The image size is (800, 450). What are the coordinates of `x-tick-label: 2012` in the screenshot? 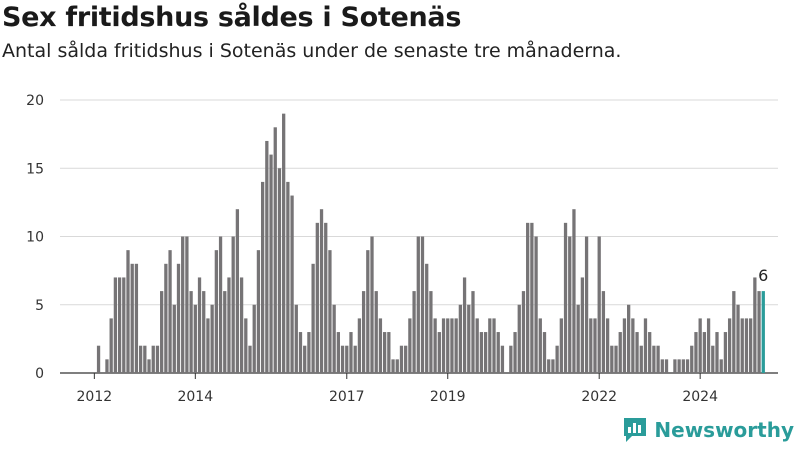 It's located at (95, 397).